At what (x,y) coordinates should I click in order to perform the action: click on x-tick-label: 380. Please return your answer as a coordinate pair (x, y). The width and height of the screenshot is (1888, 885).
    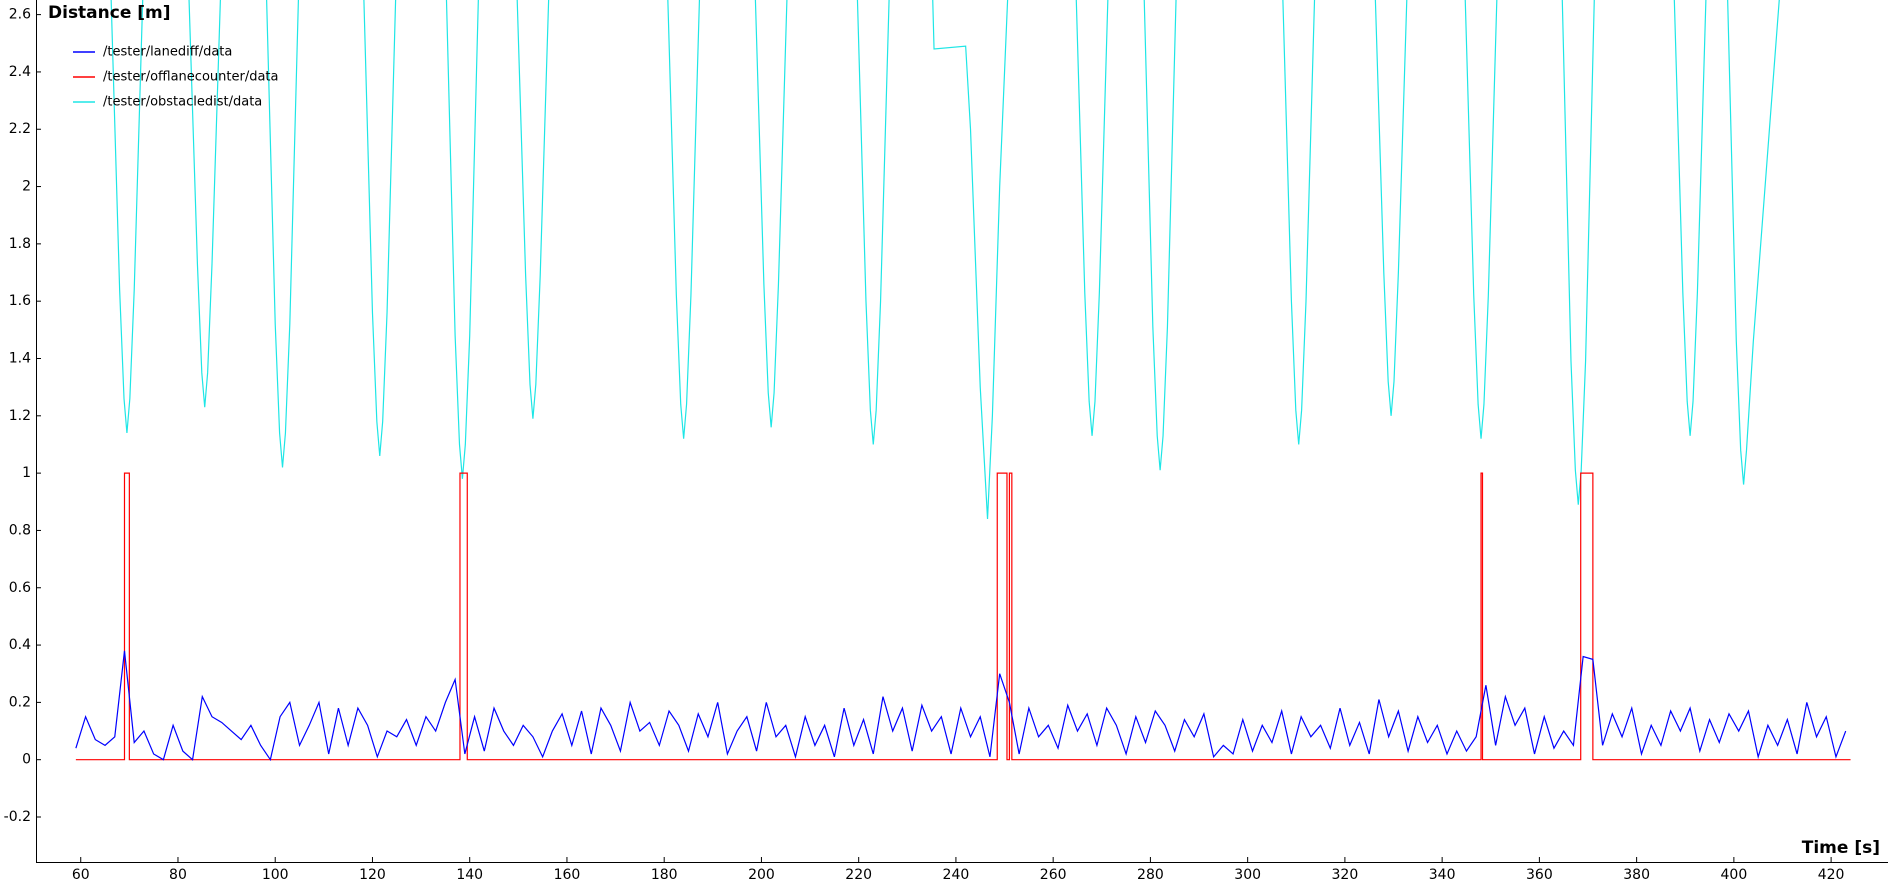
    Looking at the image, I should click on (1636, 875).